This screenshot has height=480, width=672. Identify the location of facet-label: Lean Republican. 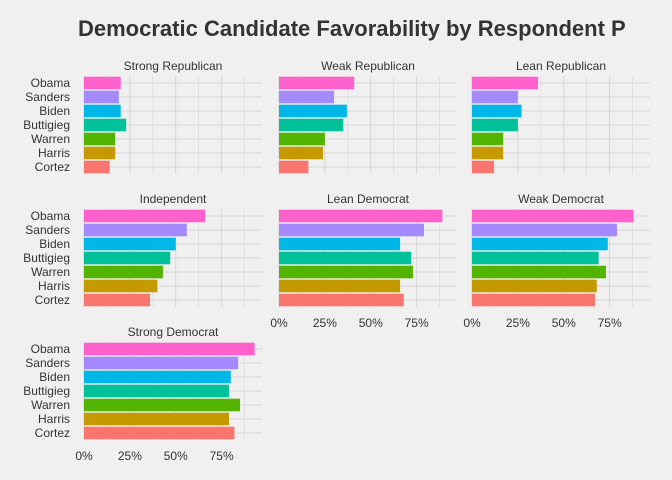
(561, 66).